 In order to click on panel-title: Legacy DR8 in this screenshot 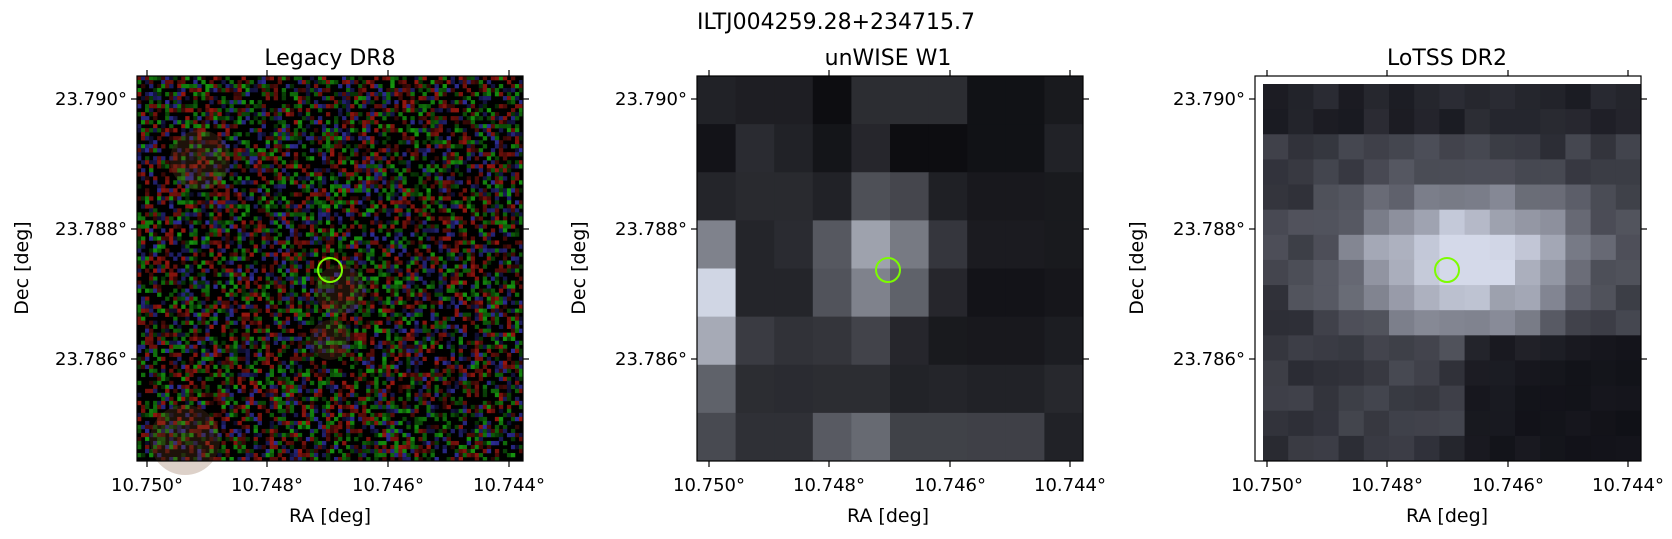, I will do `click(329, 58)`.